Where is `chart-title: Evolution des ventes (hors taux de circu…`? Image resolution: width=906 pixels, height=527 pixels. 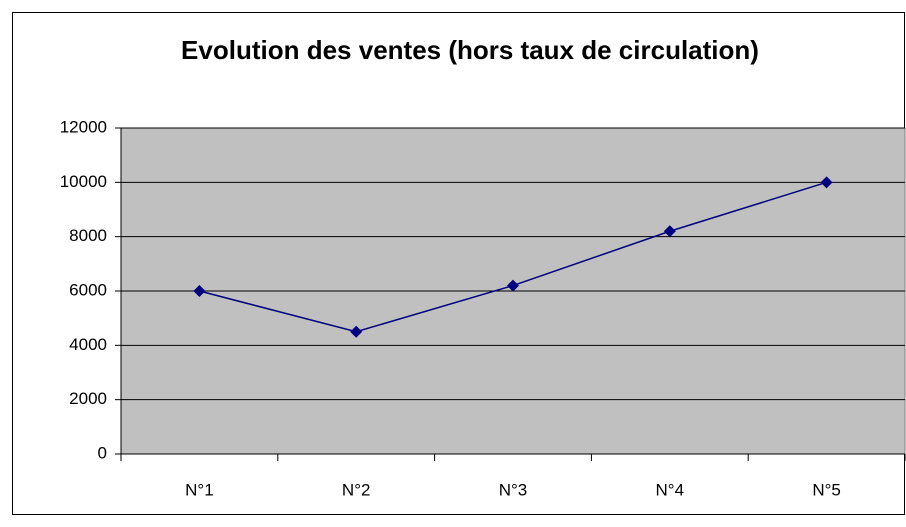
chart-title: Evolution des ventes (hors taux de circu… is located at coordinates (470, 50).